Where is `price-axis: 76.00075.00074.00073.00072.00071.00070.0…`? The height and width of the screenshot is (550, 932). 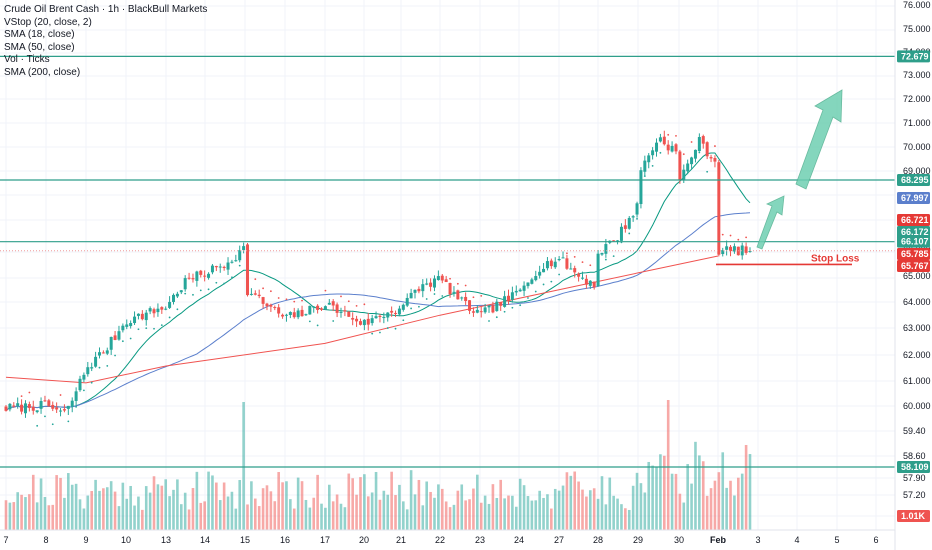 price-axis: 76.00075.00074.00073.00072.00071.00070.0… is located at coordinates (913, 275).